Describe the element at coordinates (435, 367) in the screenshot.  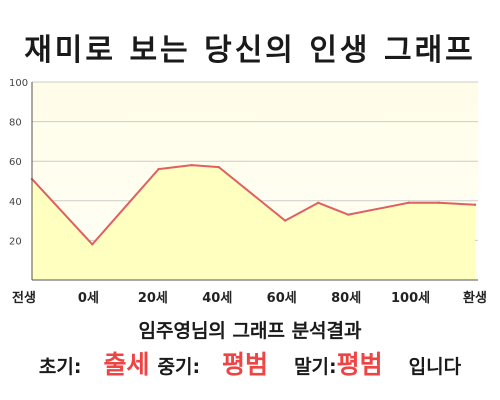
I see `result-suffix: 입니다` at that location.